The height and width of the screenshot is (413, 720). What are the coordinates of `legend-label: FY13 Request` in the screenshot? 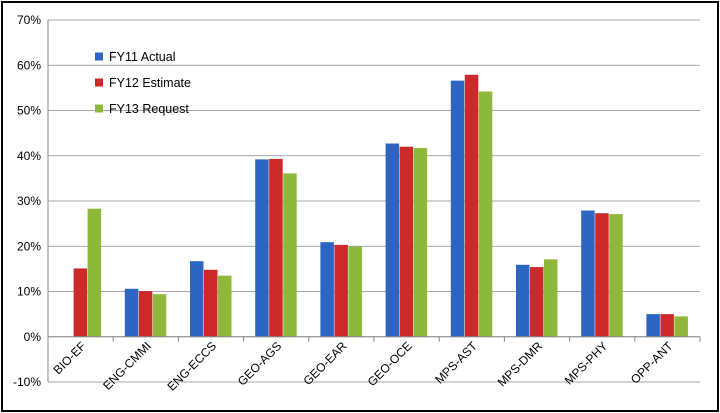 It's located at (149, 109).